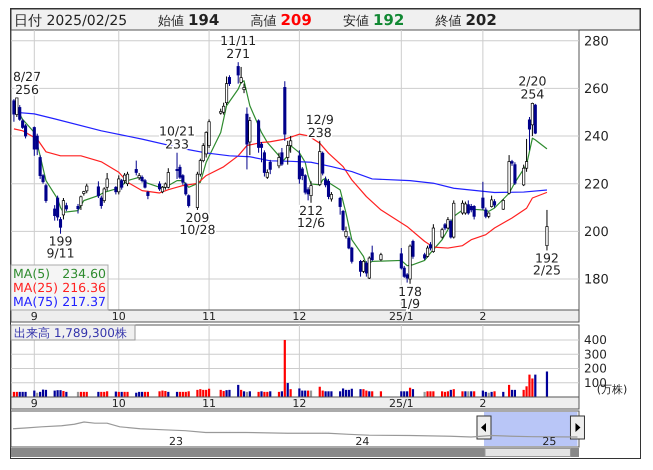  What do you see at coordinates (595, 340) in the screenshot?
I see `y-tick-label: 400` at bounding box center [595, 340].